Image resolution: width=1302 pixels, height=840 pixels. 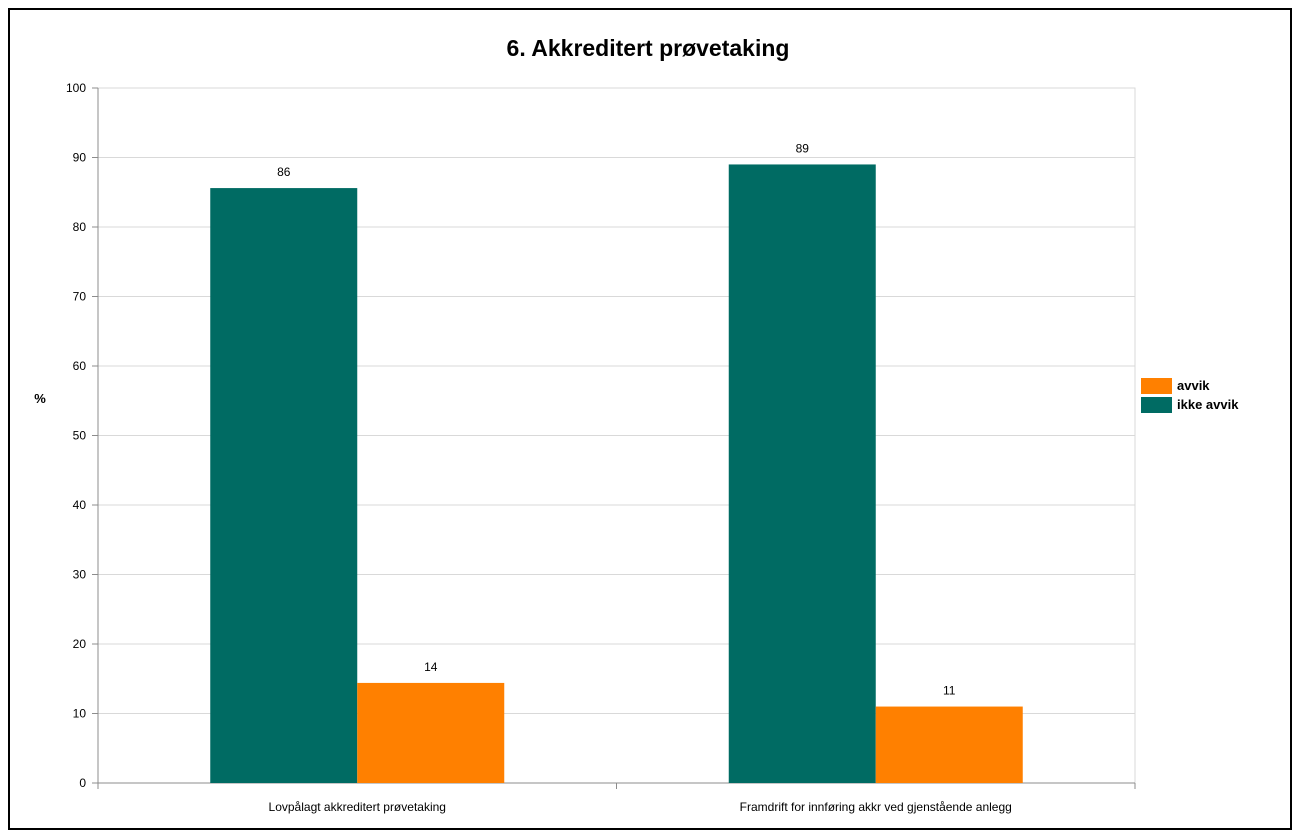 What do you see at coordinates (357, 807) in the screenshot?
I see `x-tick-label: Lovpålagt akkreditert prøvetaking` at bounding box center [357, 807].